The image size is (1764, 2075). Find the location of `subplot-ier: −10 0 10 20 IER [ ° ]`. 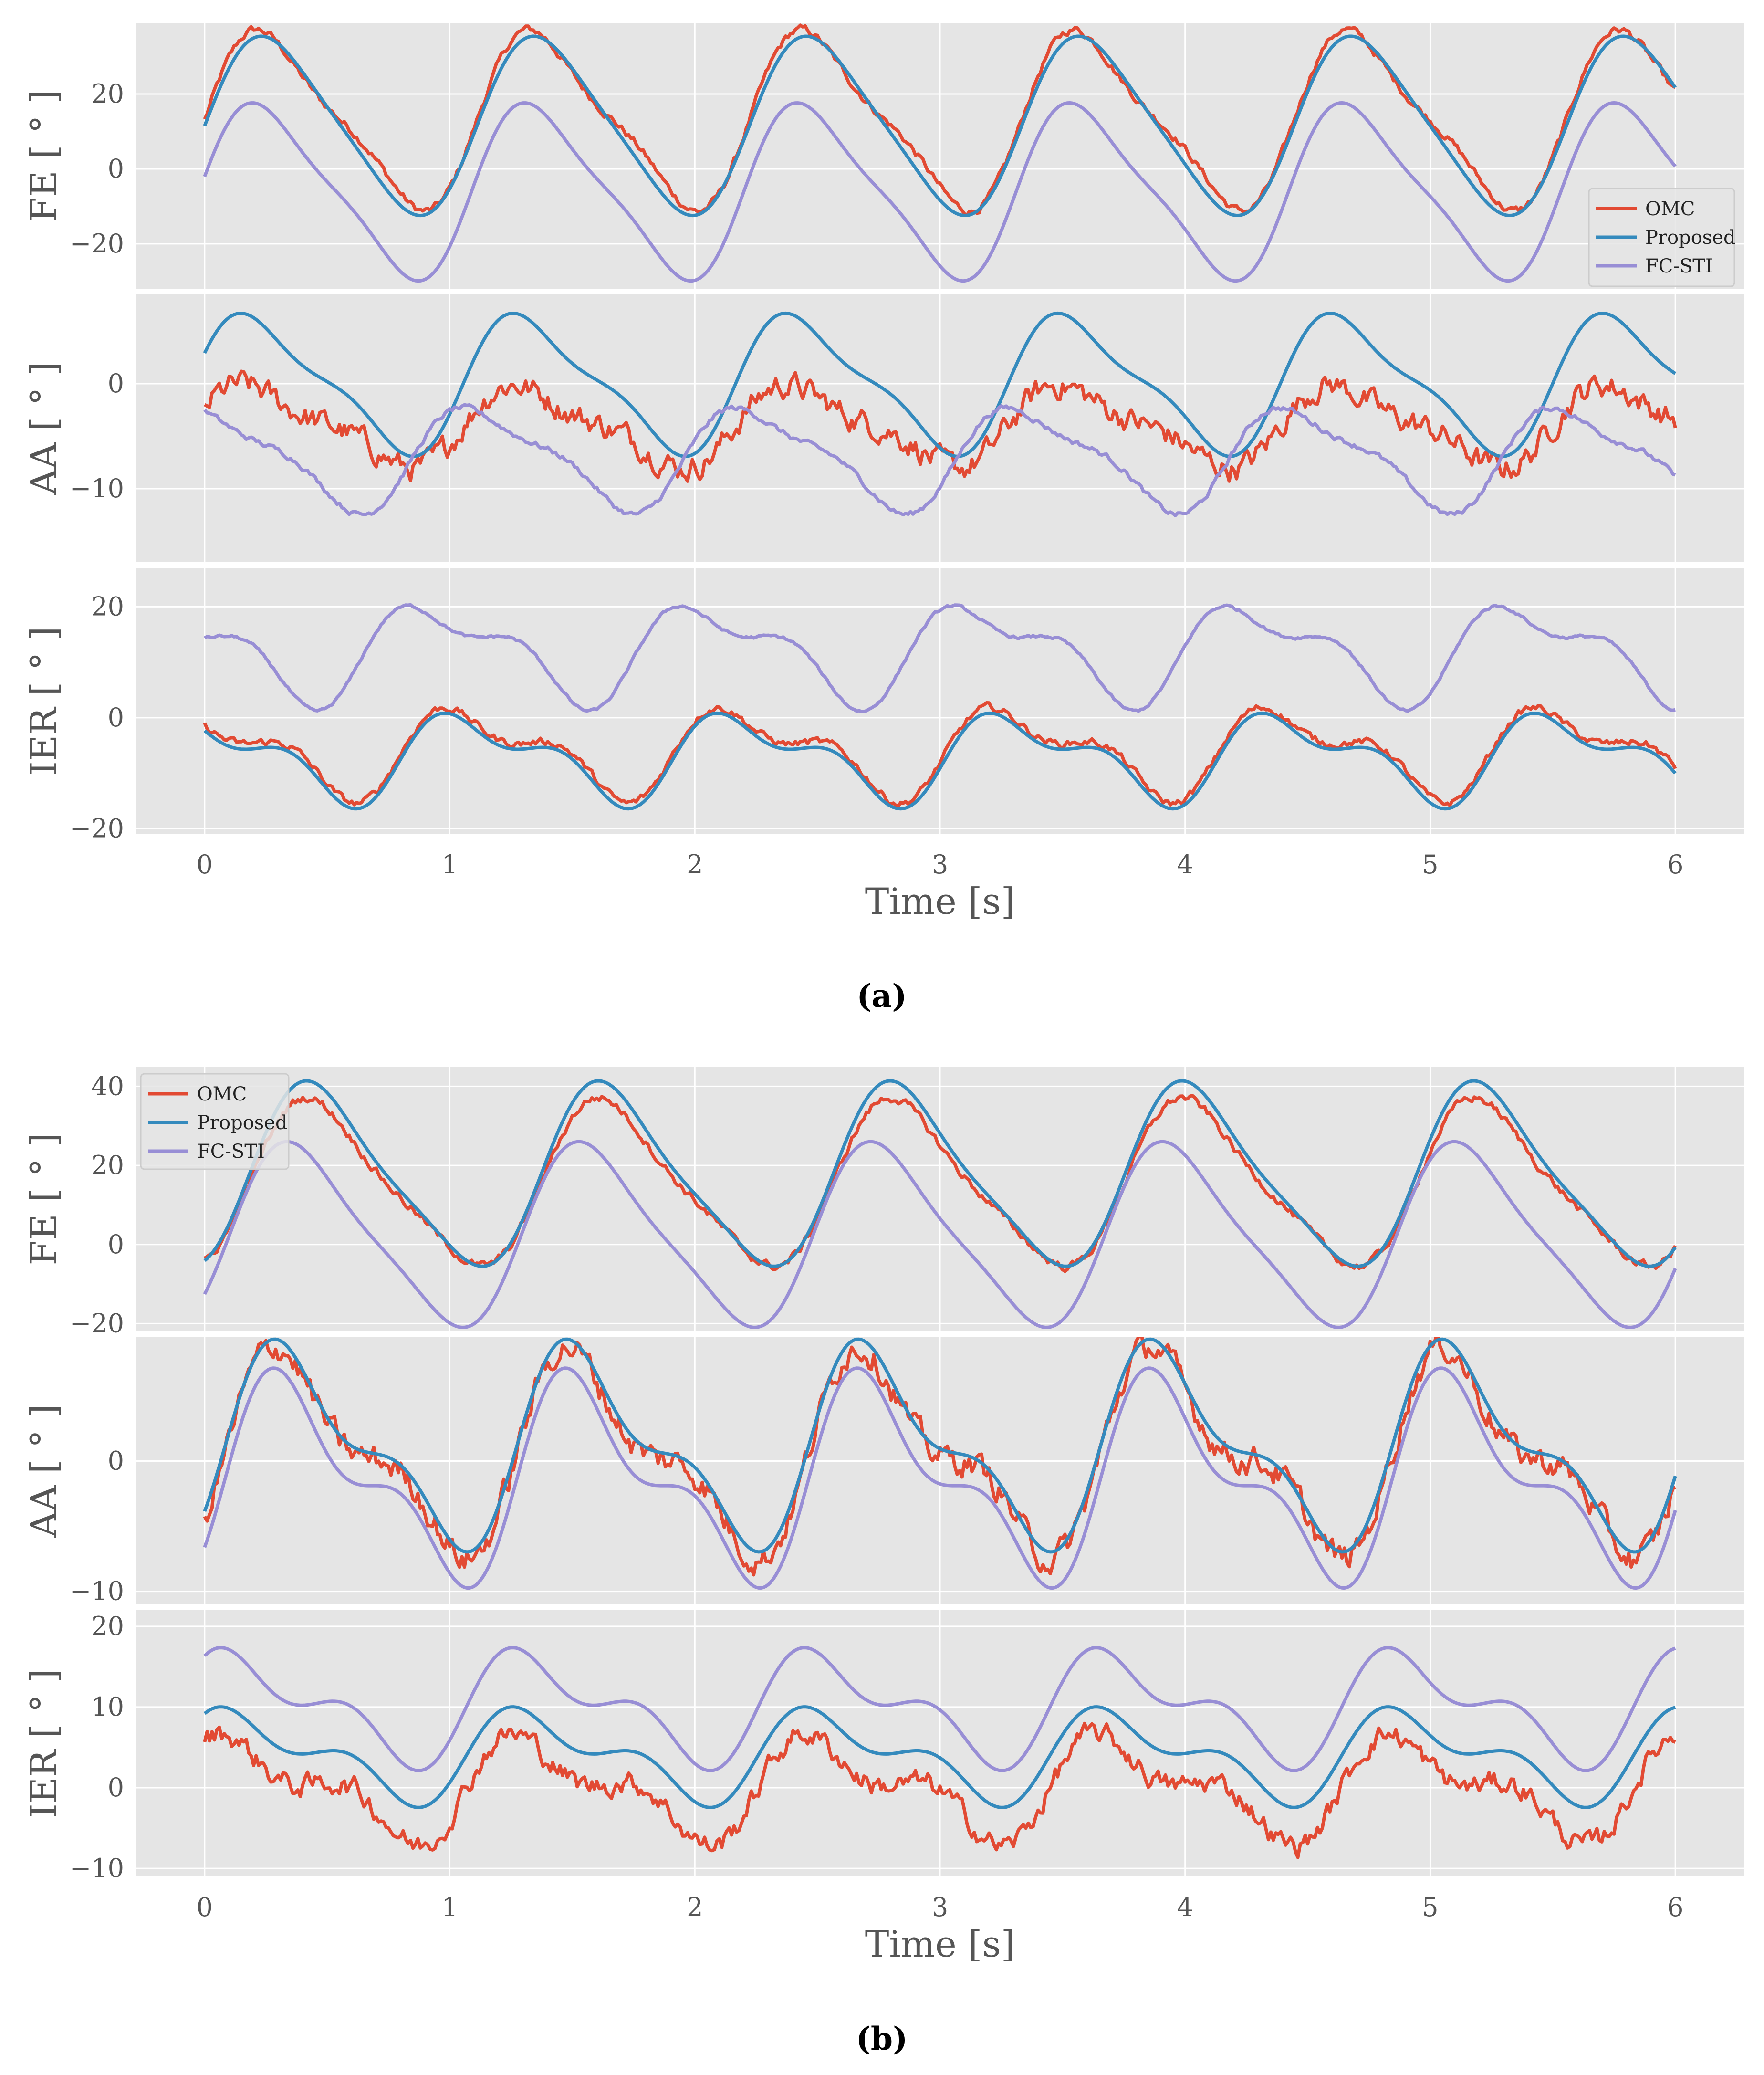

subplot-ier: −10 0 10 20 IER [ ° ] is located at coordinates (883, 1747).